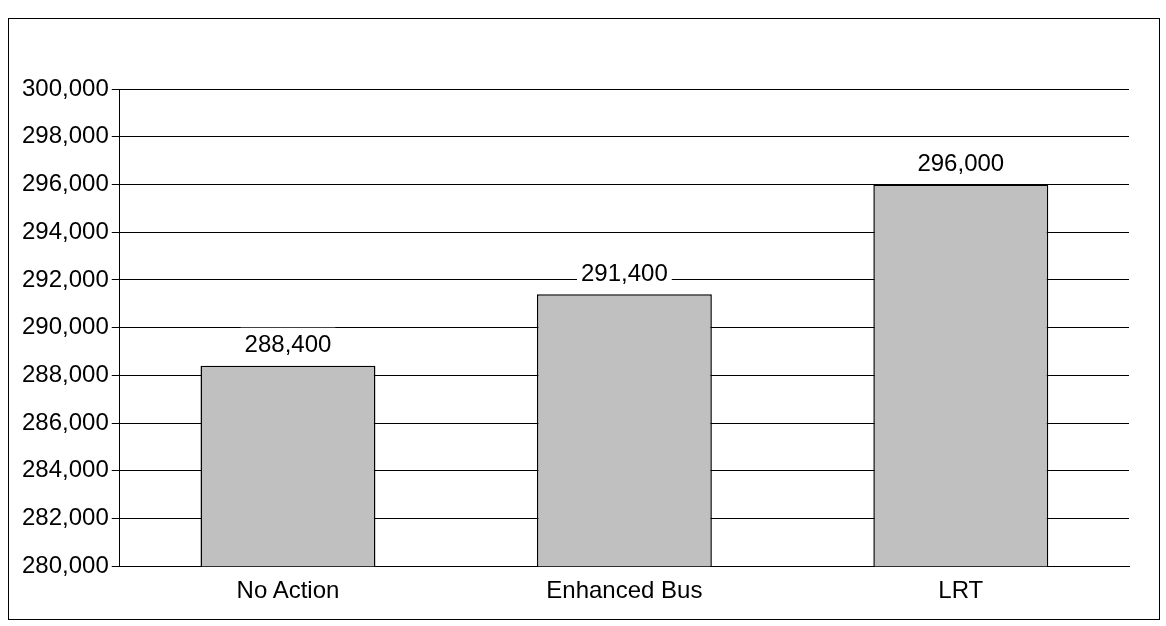  Describe the element at coordinates (961, 590) in the screenshot. I see `x-tick-label: LRT` at that location.